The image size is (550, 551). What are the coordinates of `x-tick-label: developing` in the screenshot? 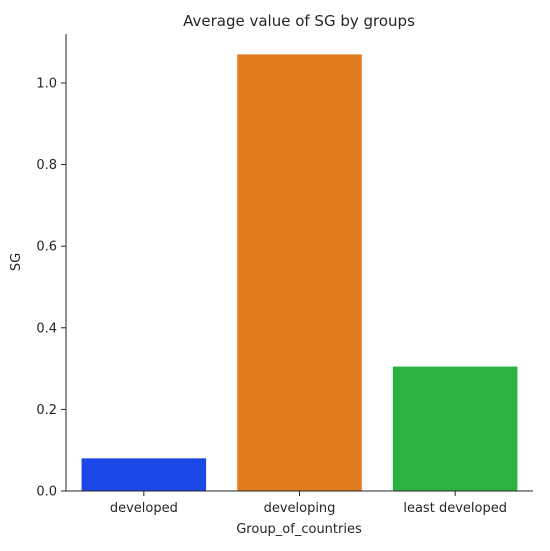 It's located at (300, 508).